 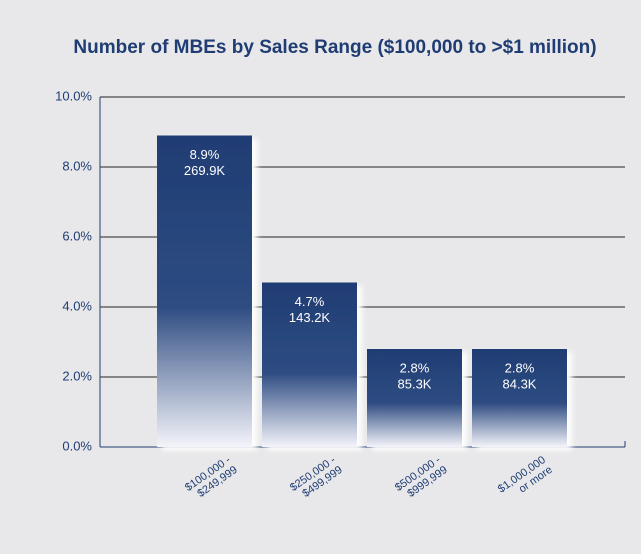 I want to click on y-tick-label: 10.0%, so click(x=73, y=95).